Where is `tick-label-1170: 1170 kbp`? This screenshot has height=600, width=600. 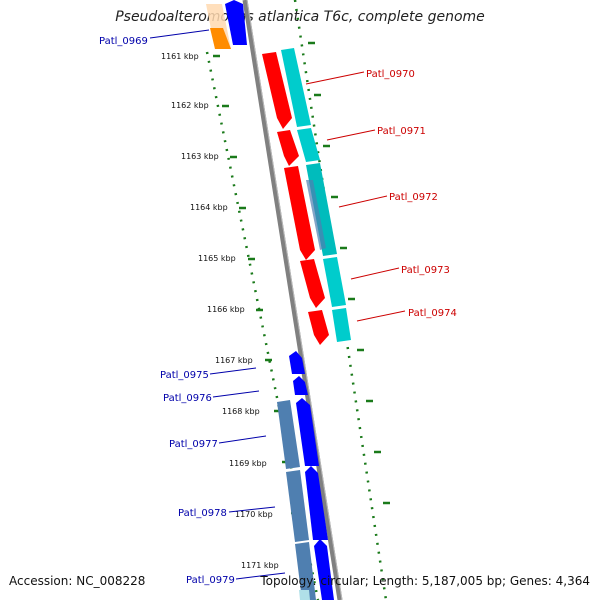 tick-label-1170: 1170 kbp is located at coordinates (254, 514).